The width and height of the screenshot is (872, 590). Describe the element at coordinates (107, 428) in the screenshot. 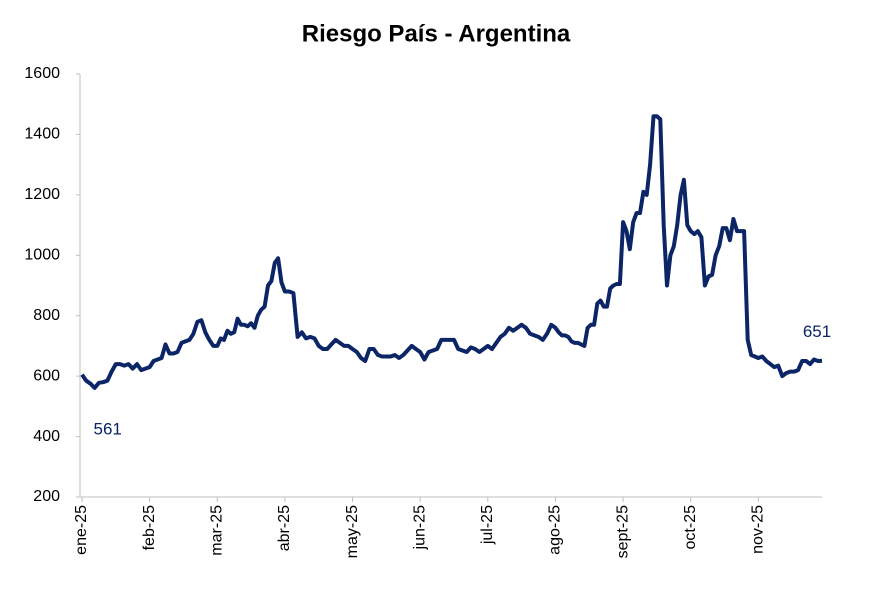

I see `value-label: 561` at that location.